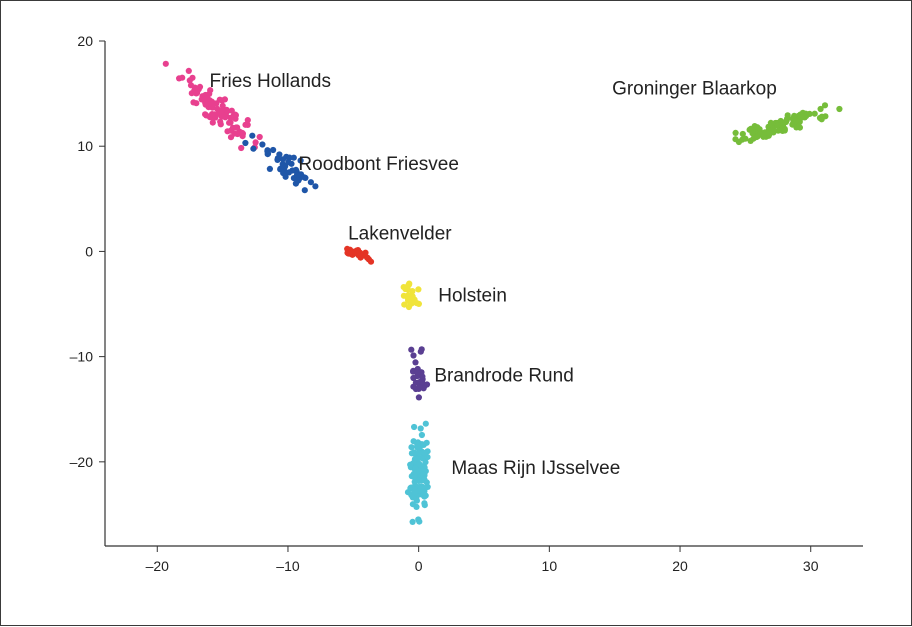  What do you see at coordinates (85, 41) in the screenshot?
I see `y-tick-label: 20` at bounding box center [85, 41].